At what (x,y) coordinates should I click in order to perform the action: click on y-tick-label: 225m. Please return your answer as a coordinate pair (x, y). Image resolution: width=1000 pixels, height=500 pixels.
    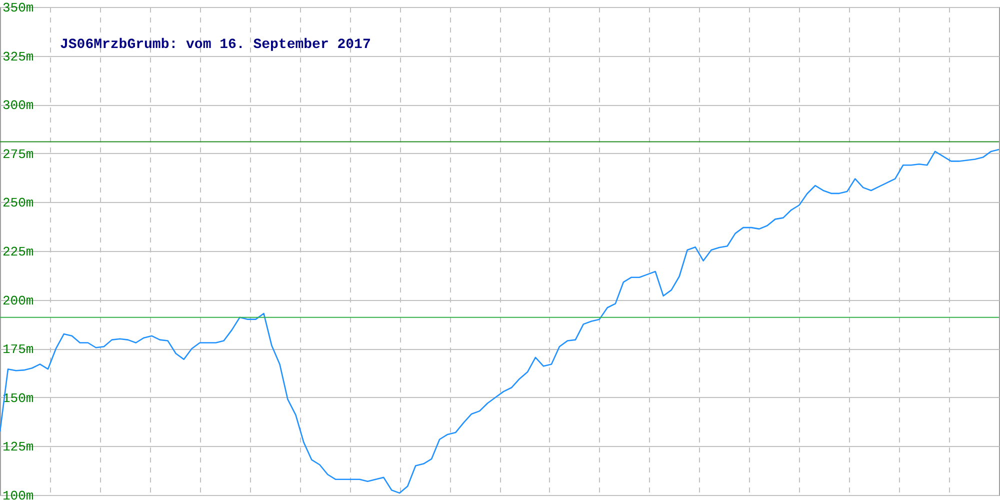
    Looking at the image, I should click on (18, 252).